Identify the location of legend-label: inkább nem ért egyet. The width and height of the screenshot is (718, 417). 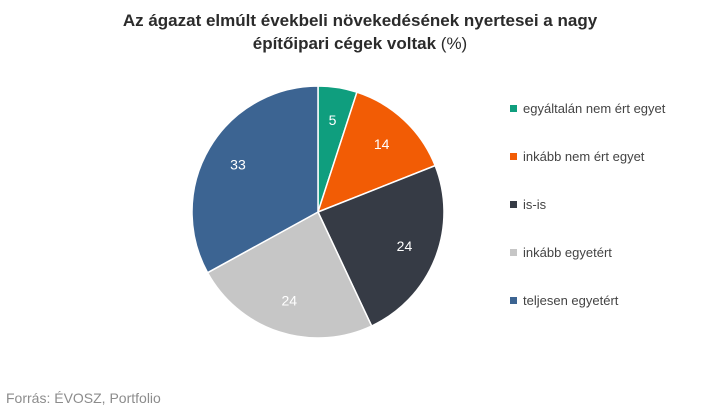
(584, 156).